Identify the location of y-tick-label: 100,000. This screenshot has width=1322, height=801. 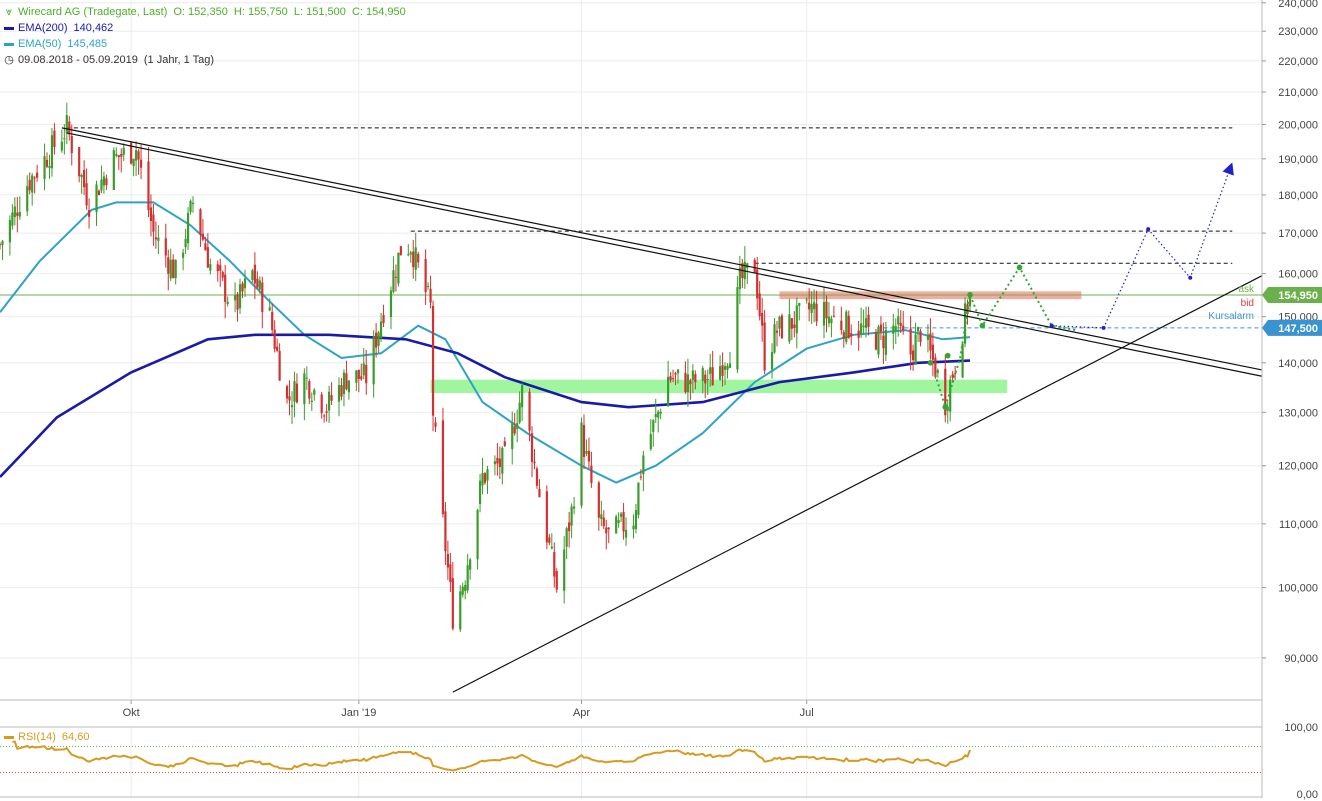
(1298, 589).